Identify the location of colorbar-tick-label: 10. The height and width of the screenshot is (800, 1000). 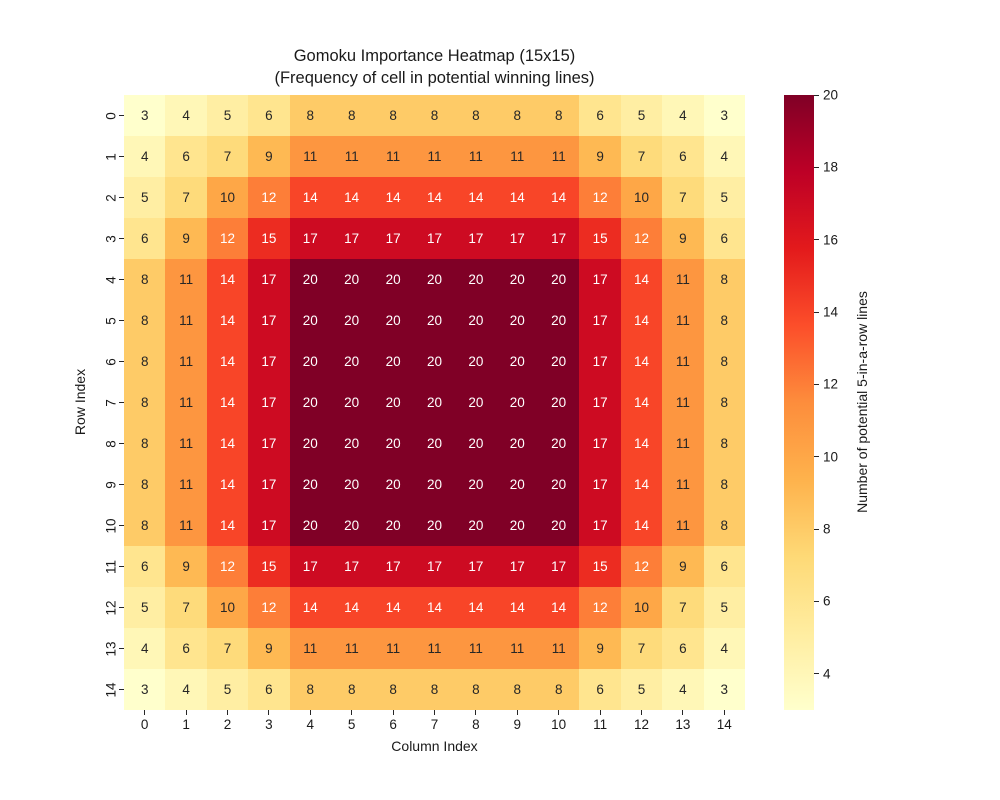
(831, 457).